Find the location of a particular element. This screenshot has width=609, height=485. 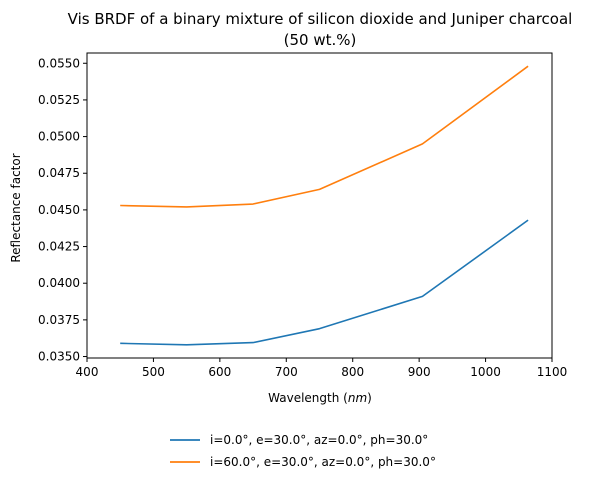

x-tick-label: 500 is located at coordinates (153, 372).